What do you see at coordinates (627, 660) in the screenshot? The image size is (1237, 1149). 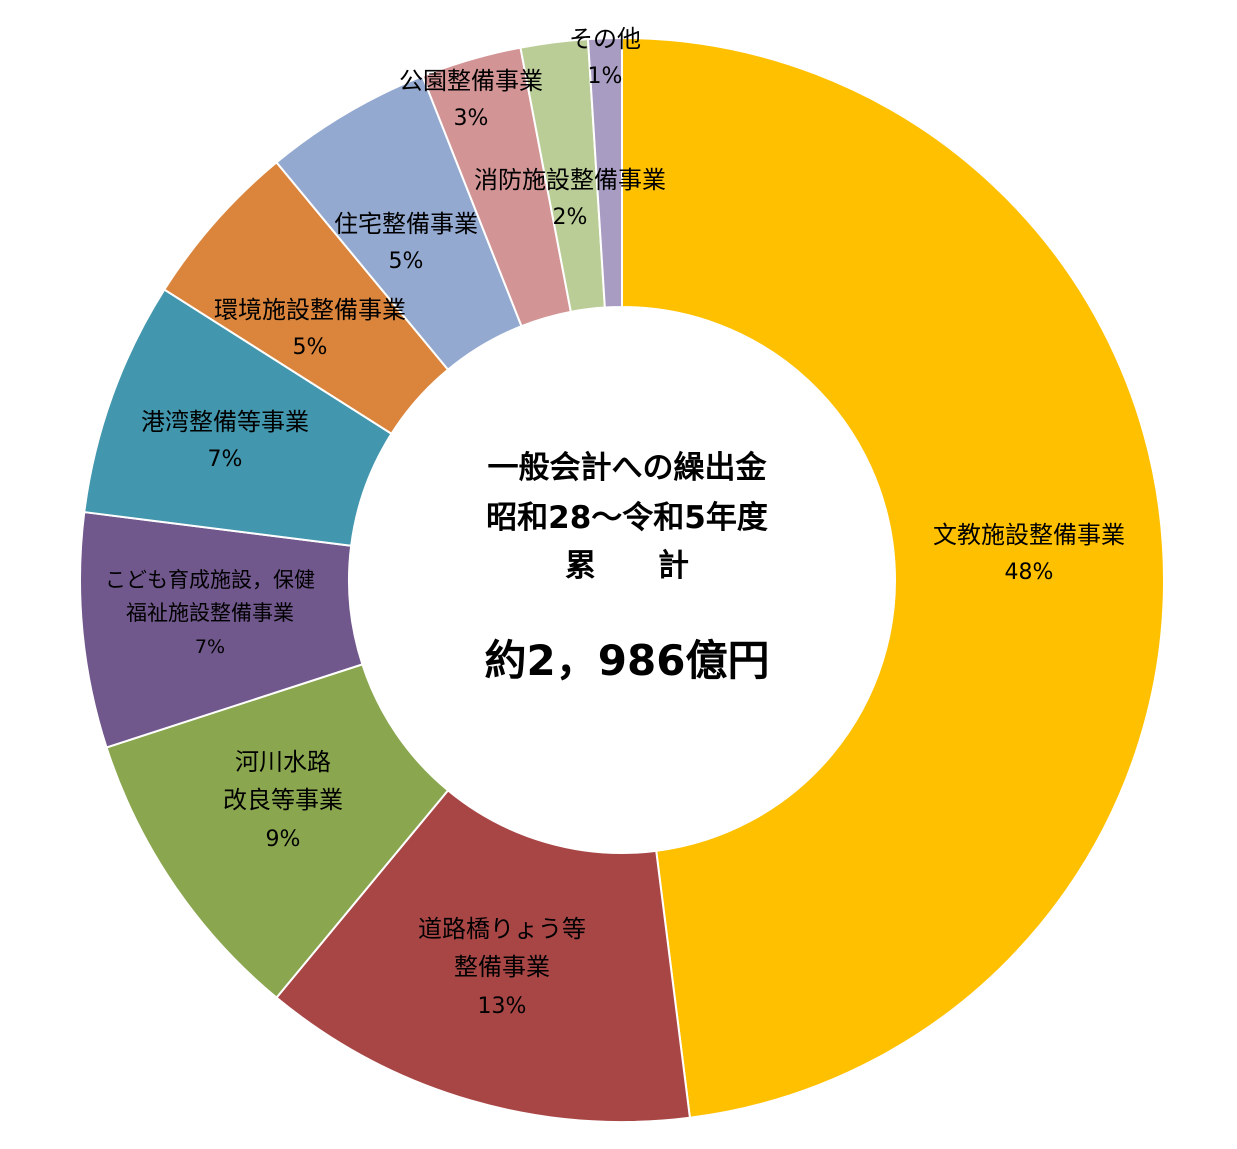 I see `total-value: 約2，986億円` at bounding box center [627, 660].